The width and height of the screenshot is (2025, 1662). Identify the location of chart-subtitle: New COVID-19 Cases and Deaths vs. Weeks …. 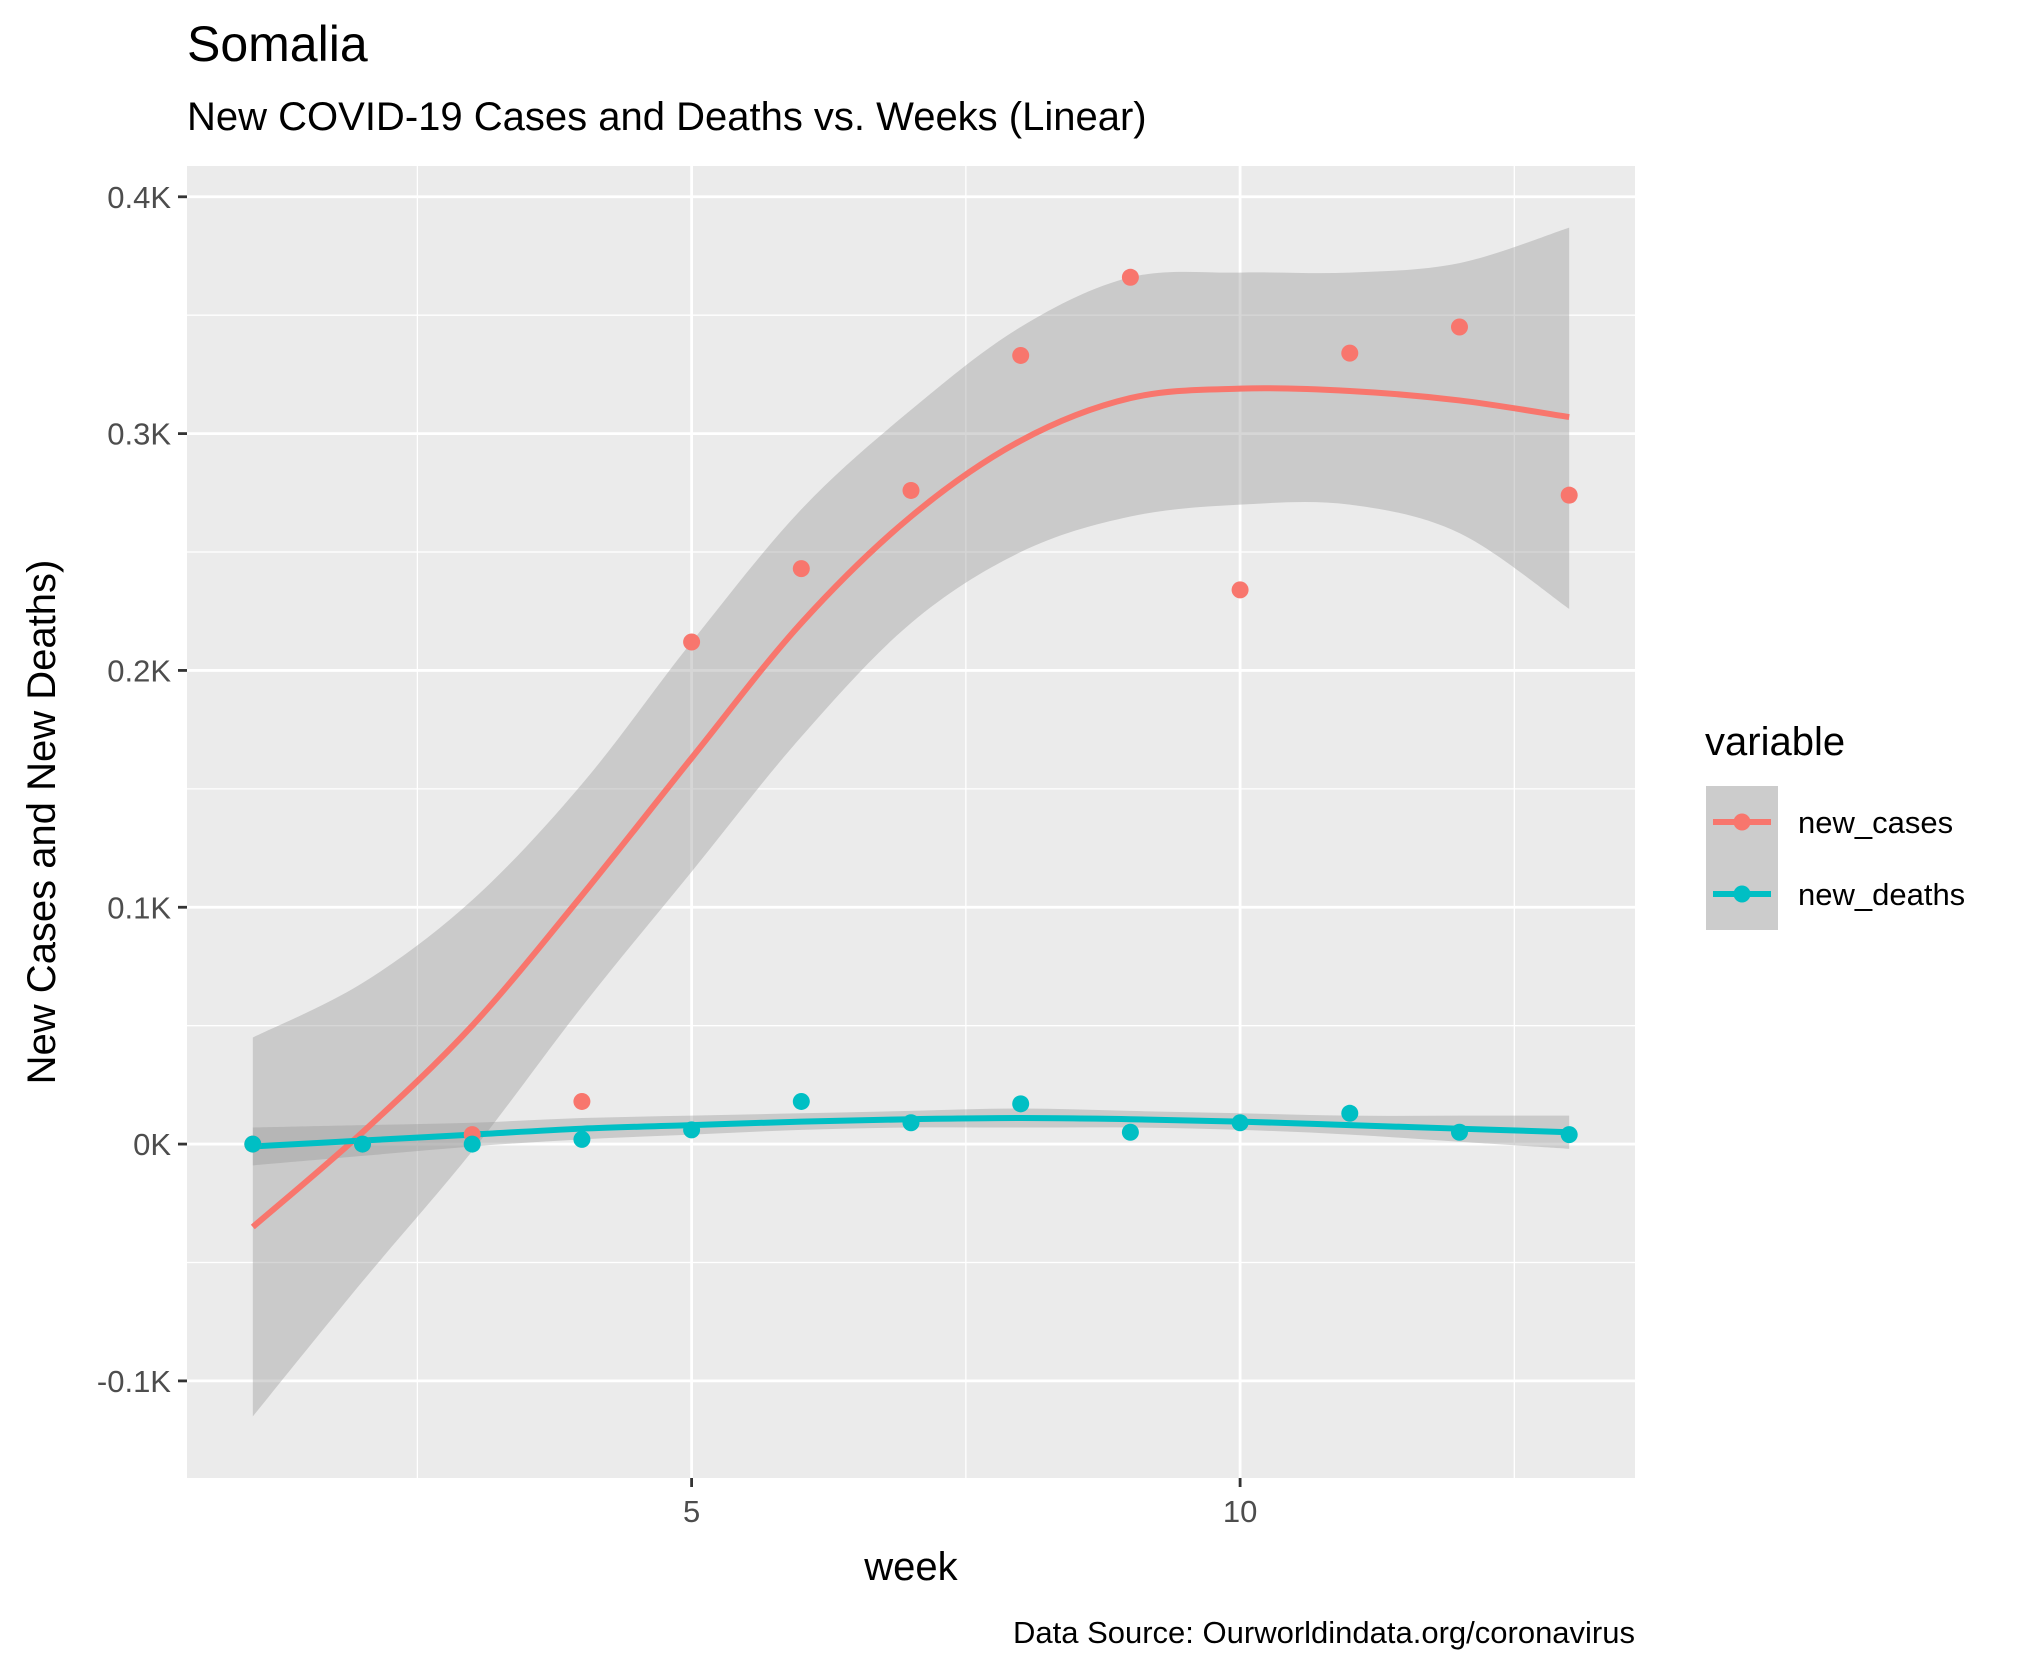
(667, 117).